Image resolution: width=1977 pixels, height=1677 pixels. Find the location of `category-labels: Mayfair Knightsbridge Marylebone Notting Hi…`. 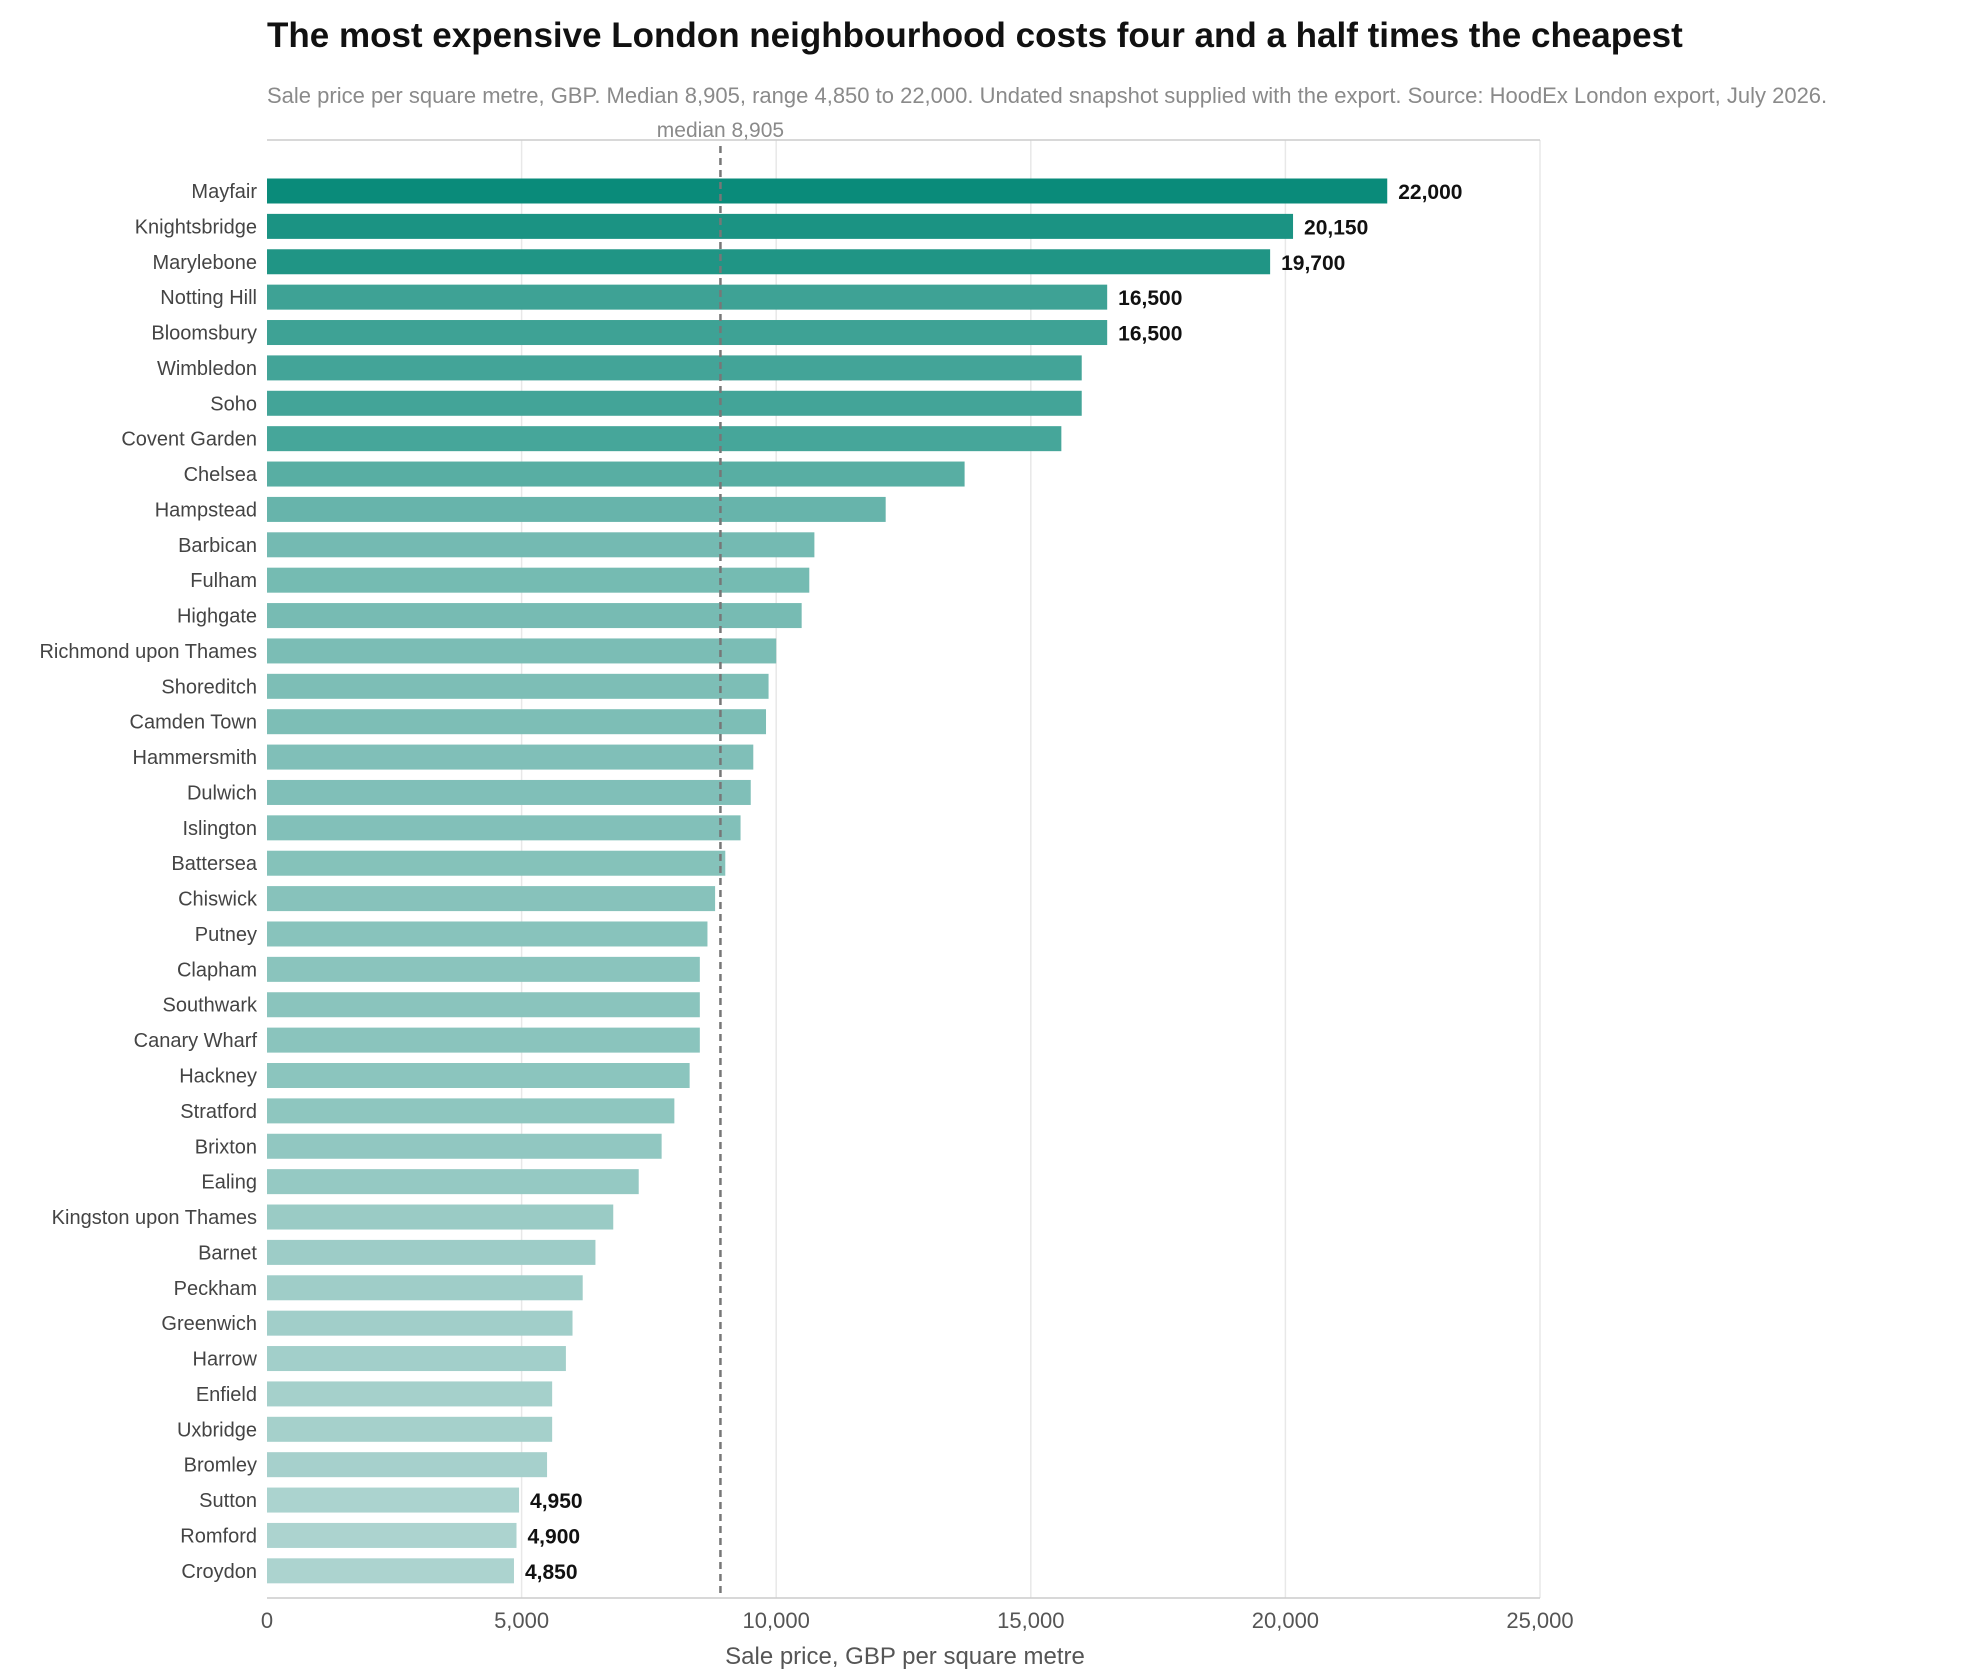

category-labels: Mayfair Knightsbridge Marylebone Notting Hi… is located at coordinates (148, 882).